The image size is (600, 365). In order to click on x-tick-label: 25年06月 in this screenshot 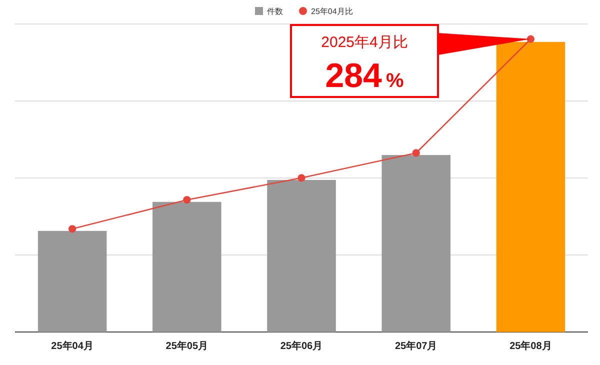, I will do `click(301, 346)`.